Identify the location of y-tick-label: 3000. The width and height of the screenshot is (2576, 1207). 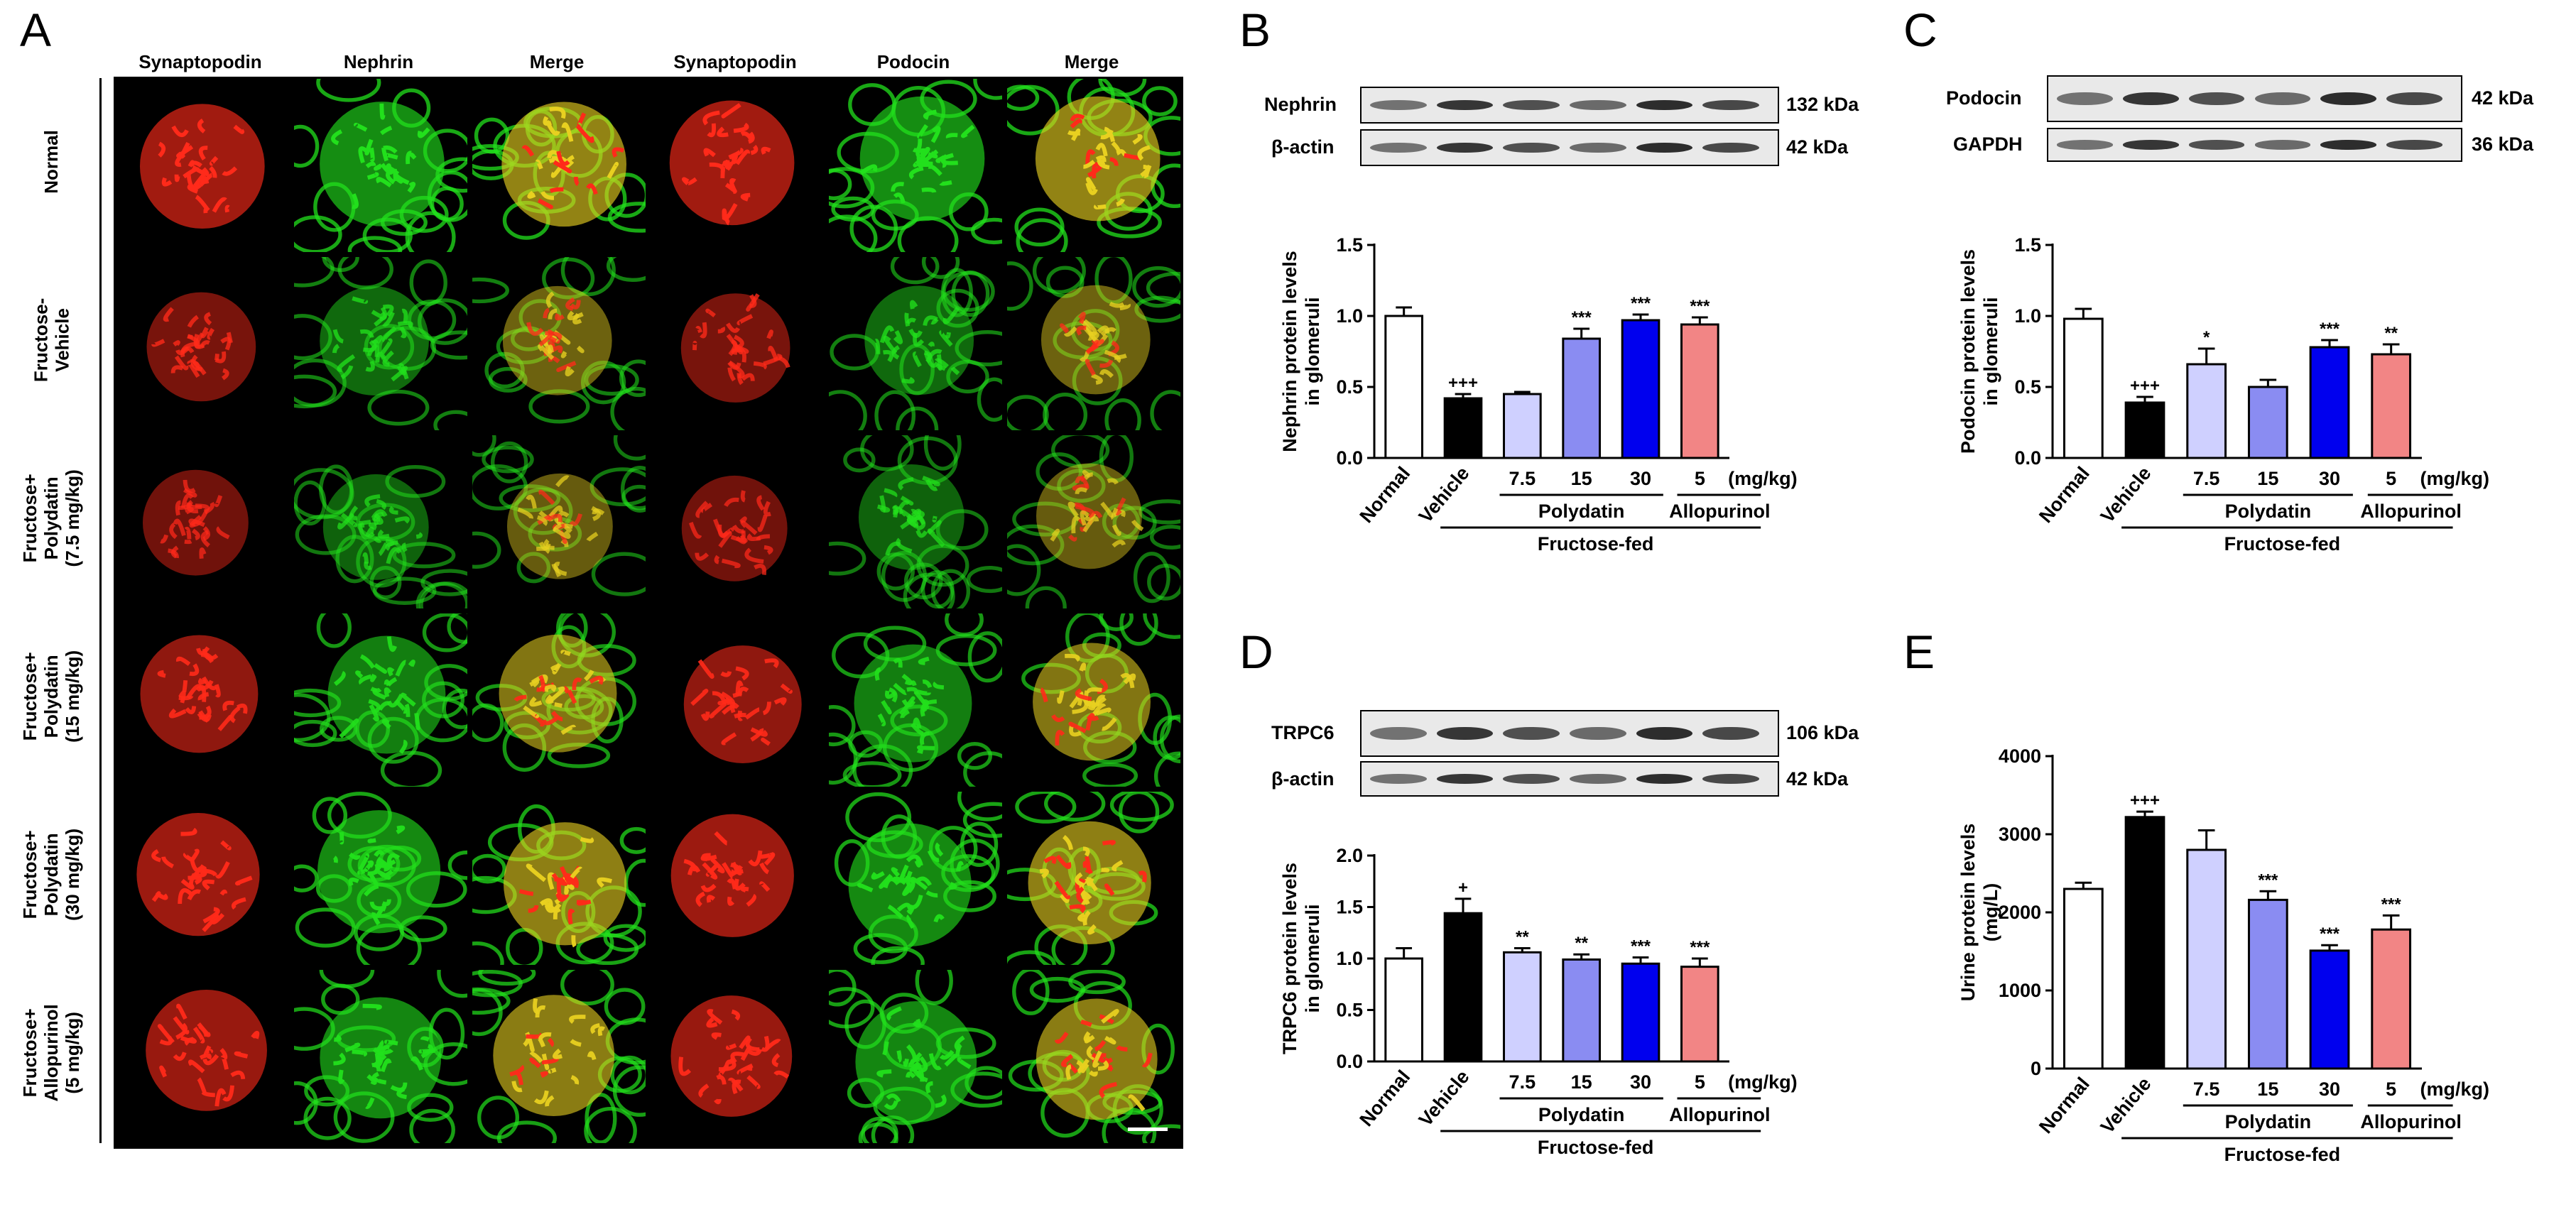
(2020, 834).